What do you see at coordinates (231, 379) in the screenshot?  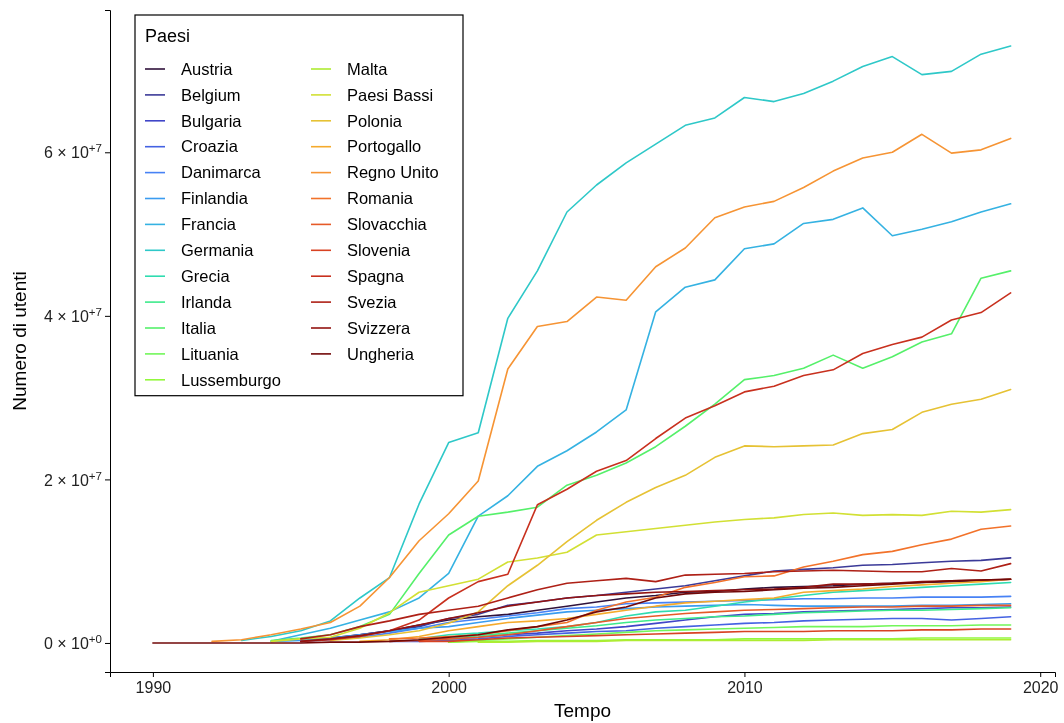 I see `legend-label: Lussemburgo` at bounding box center [231, 379].